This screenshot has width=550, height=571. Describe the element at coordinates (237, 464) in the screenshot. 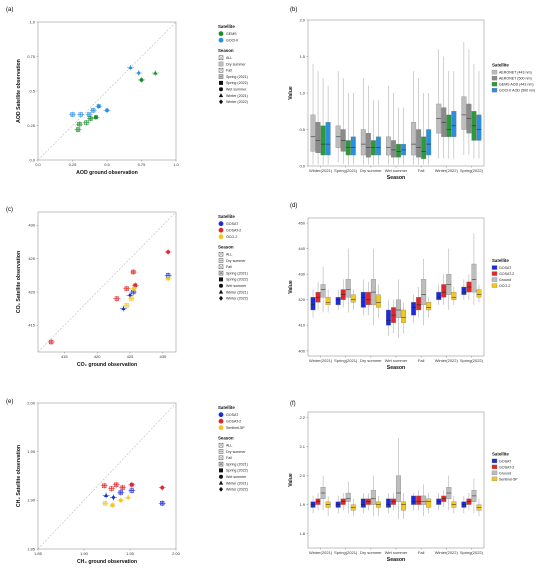

I see `legend-season-label: Spring (2021)` at that location.